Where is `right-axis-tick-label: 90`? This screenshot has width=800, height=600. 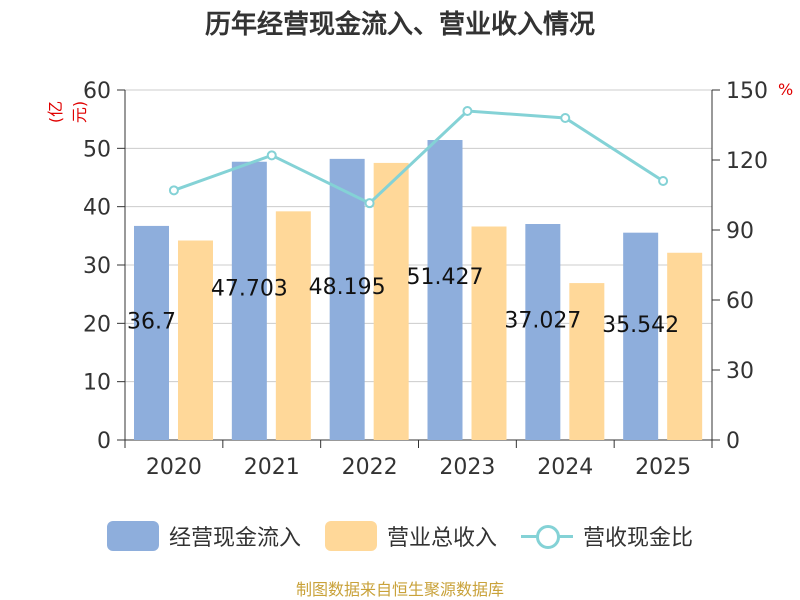
right-axis-tick-label: 90 is located at coordinates (740, 231).